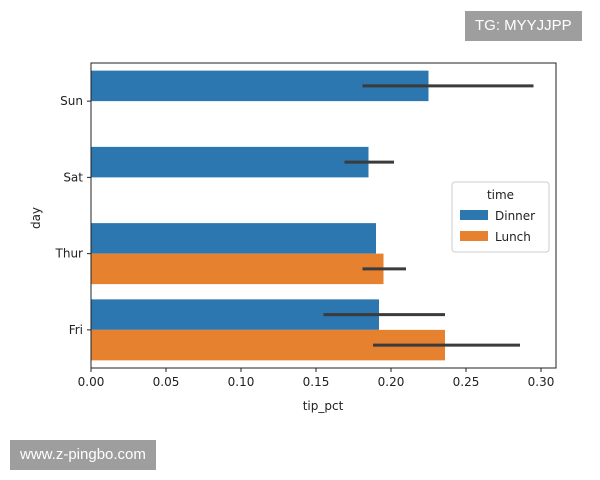 The image size is (600, 480). What do you see at coordinates (36, 218) in the screenshot?
I see `y-axis-label: day` at bounding box center [36, 218].